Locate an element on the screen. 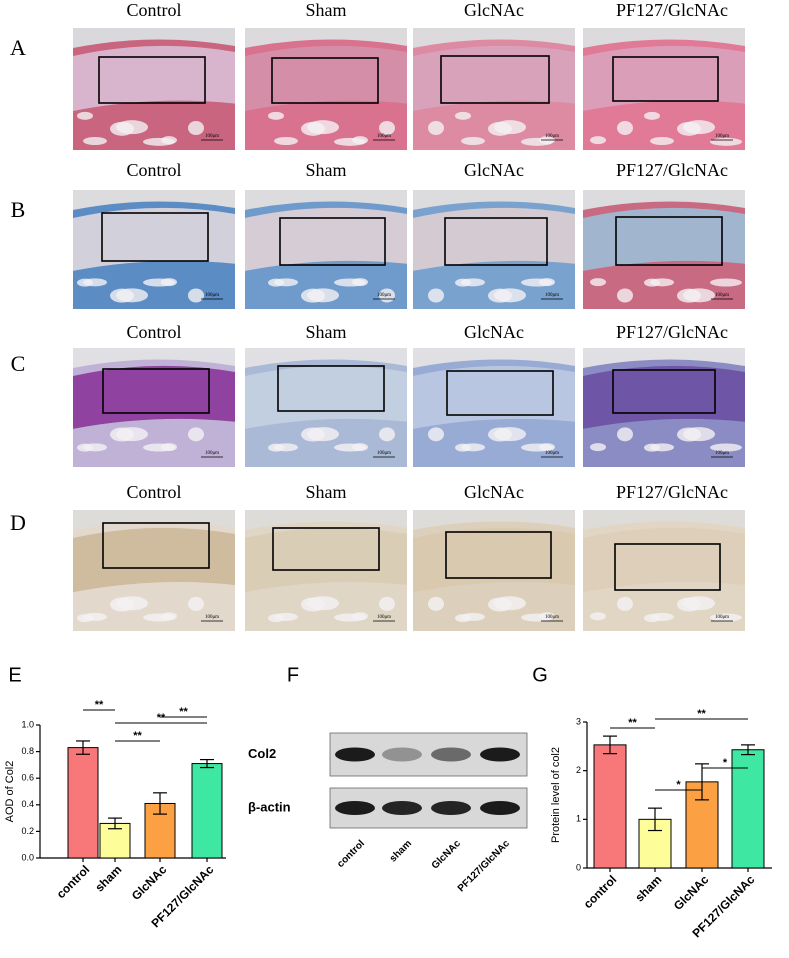 The image size is (789, 958). y-tick-label: 0.4 is located at coordinates (27, 804).